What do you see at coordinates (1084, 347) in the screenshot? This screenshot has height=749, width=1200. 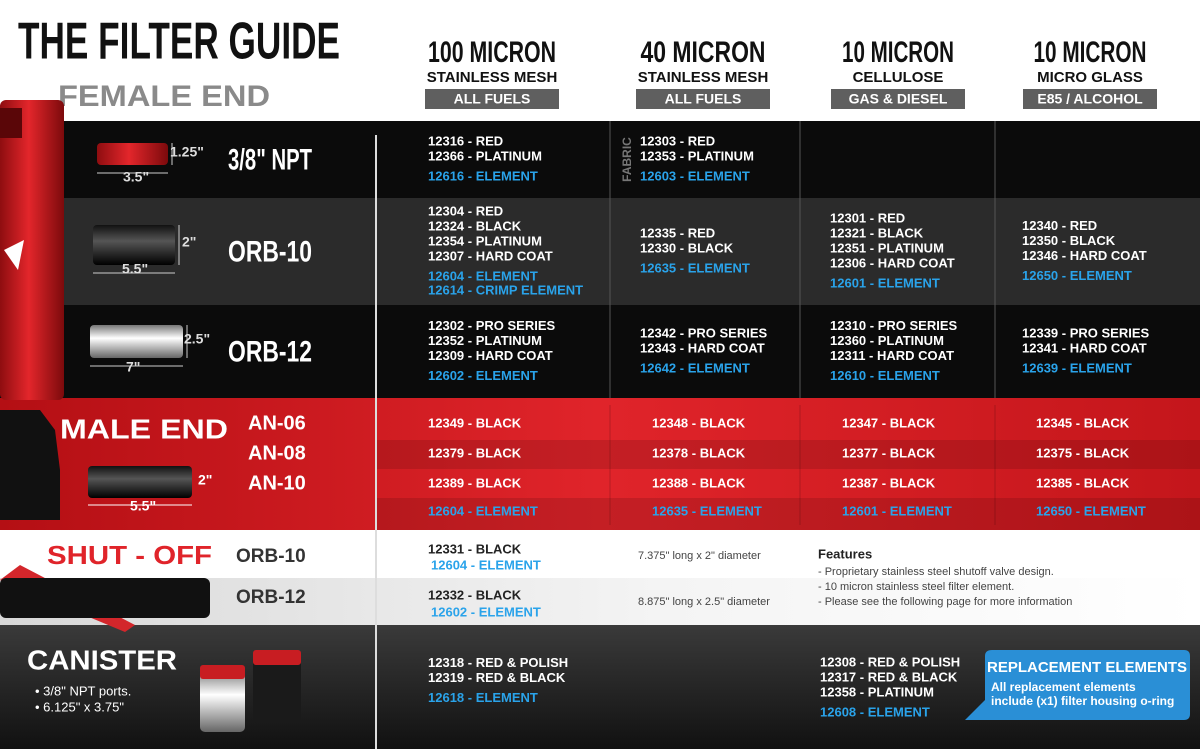 I see `part-number: 12341 - HARD COAT` at bounding box center [1084, 347].